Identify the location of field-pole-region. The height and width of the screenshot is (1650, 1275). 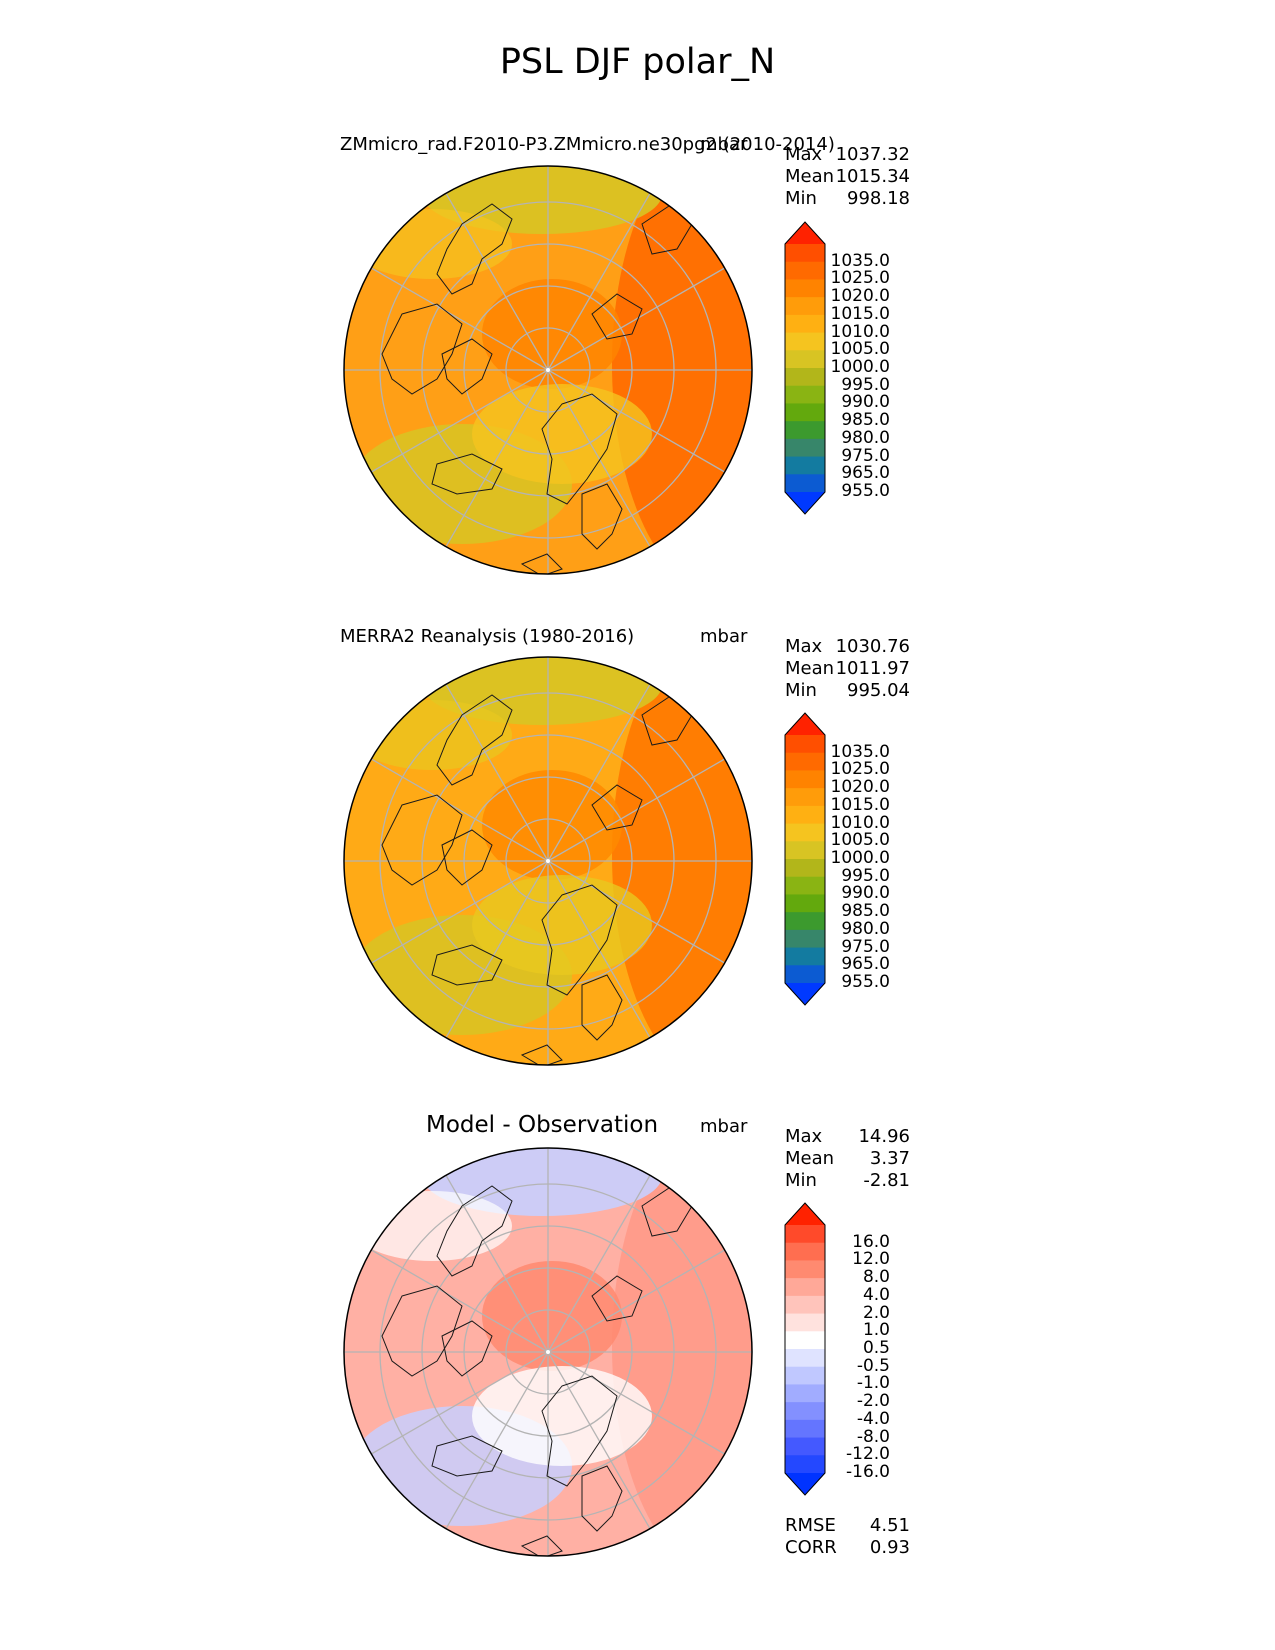
(552, 334).